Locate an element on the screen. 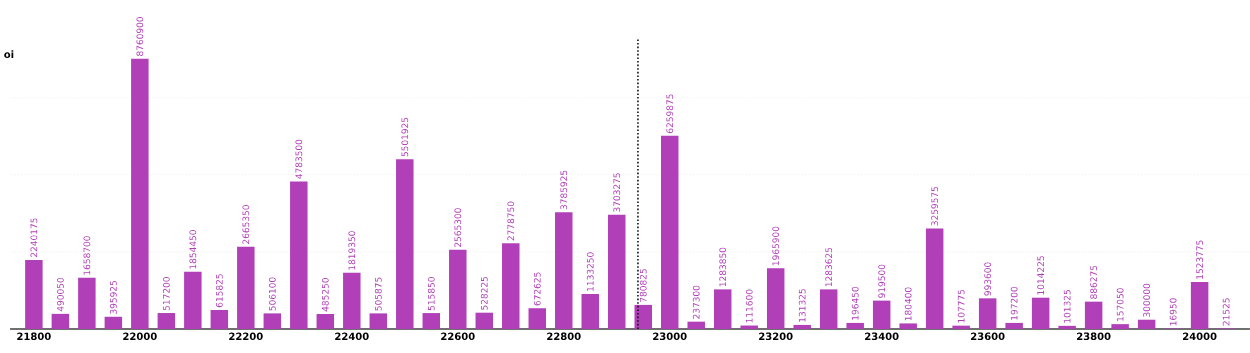 The width and height of the screenshot is (1250, 353). x-tick-label: 22400 is located at coordinates (352, 336).